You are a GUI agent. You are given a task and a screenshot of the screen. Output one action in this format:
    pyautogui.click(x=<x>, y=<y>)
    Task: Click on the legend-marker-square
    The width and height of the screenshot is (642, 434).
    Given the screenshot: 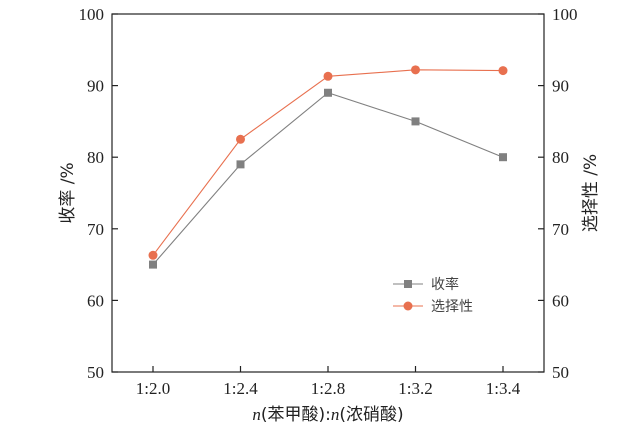 What is the action you would take?
    pyautogui.click(x=408, y=284)
    